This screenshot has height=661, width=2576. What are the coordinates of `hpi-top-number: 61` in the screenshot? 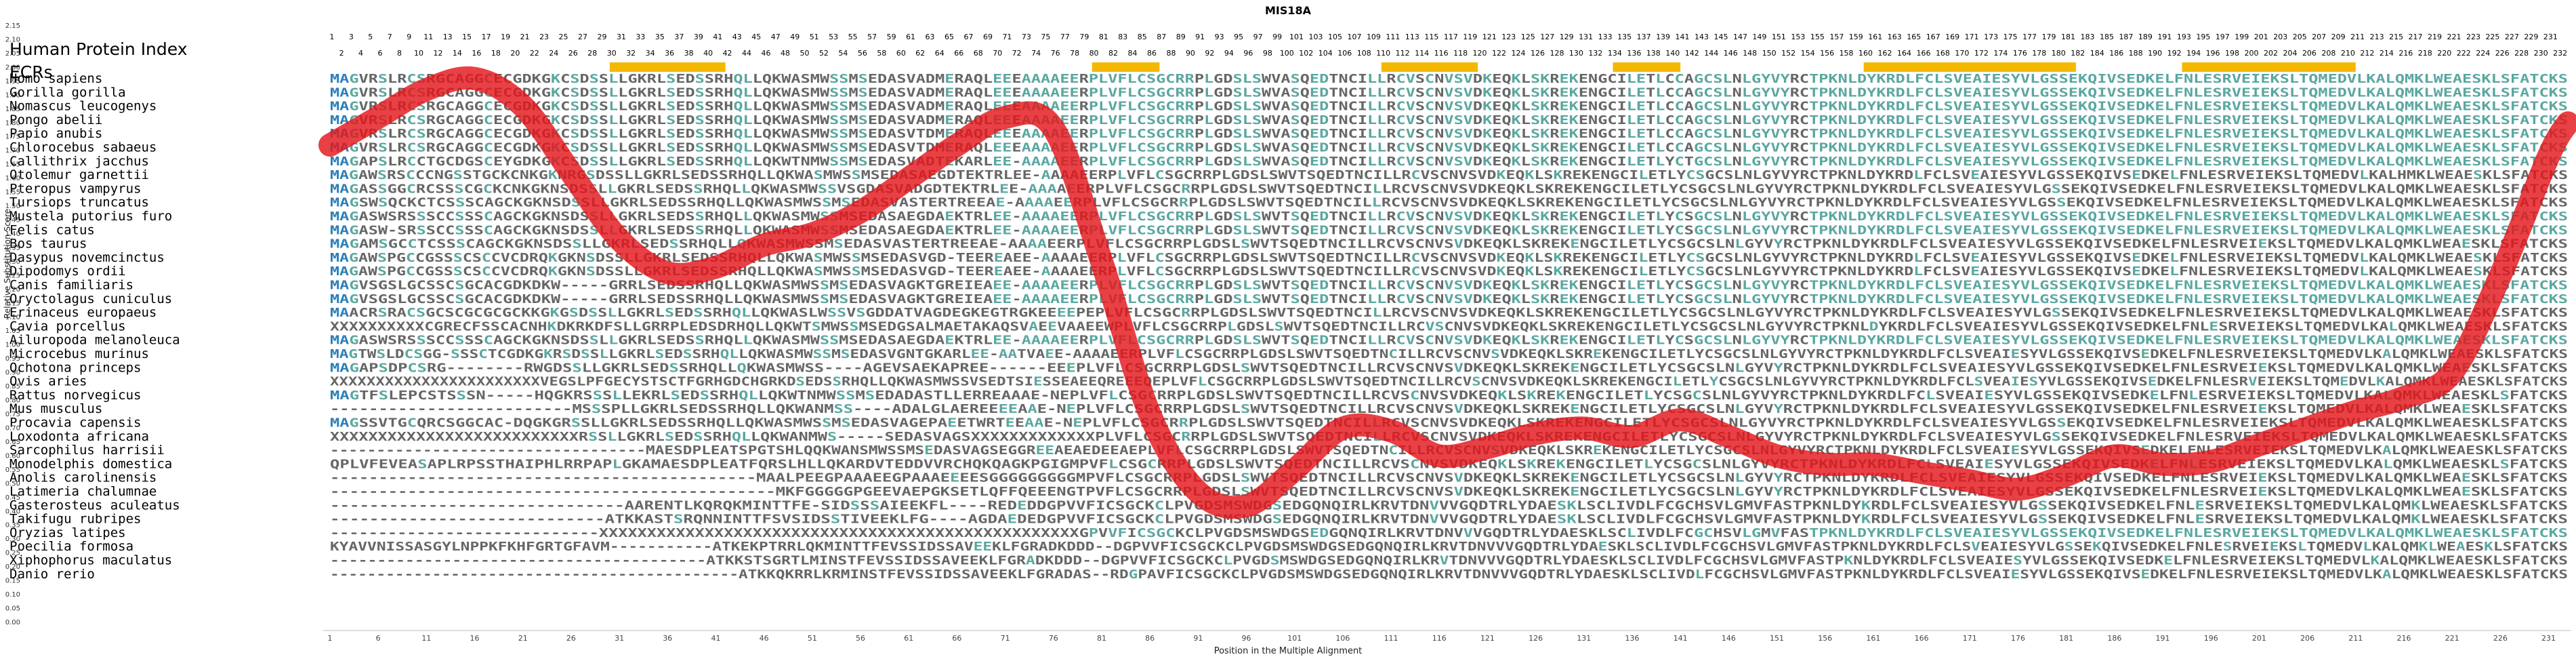 It's located at (910, 37).